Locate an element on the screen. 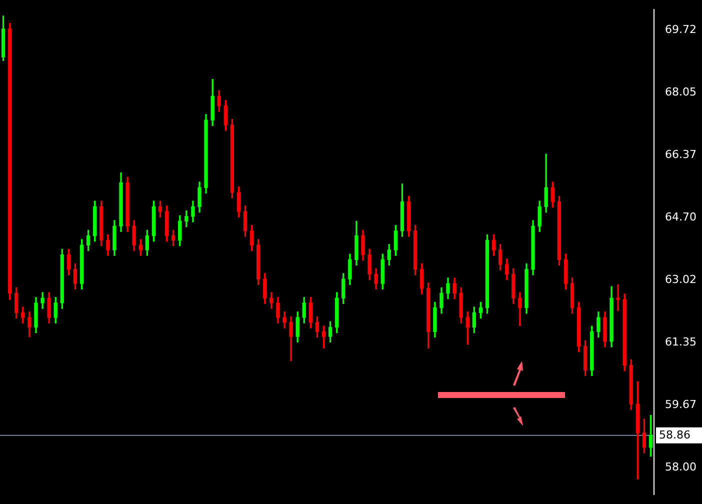  y-tick-label: 66.37 is located at coordinates (680, 155).